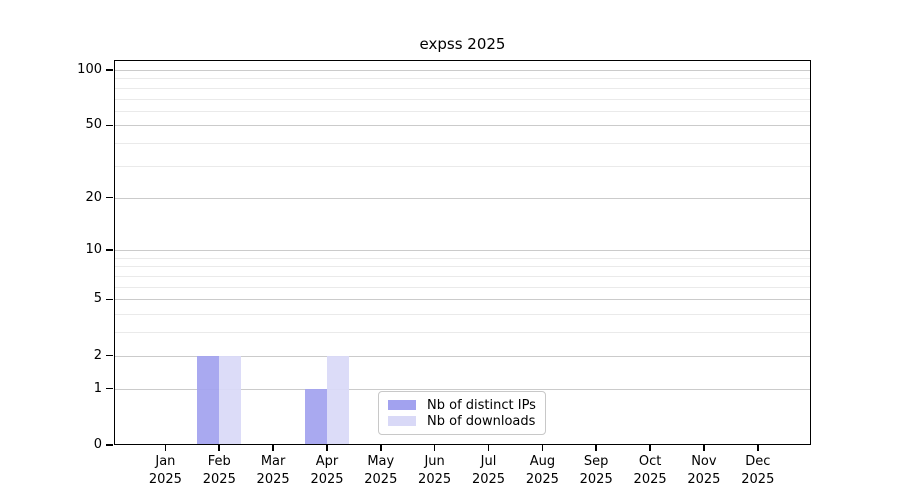 This screenshot has height=500, width=900. I want to click on legend-label: Nb of distinct IPs, so click(481, 405).